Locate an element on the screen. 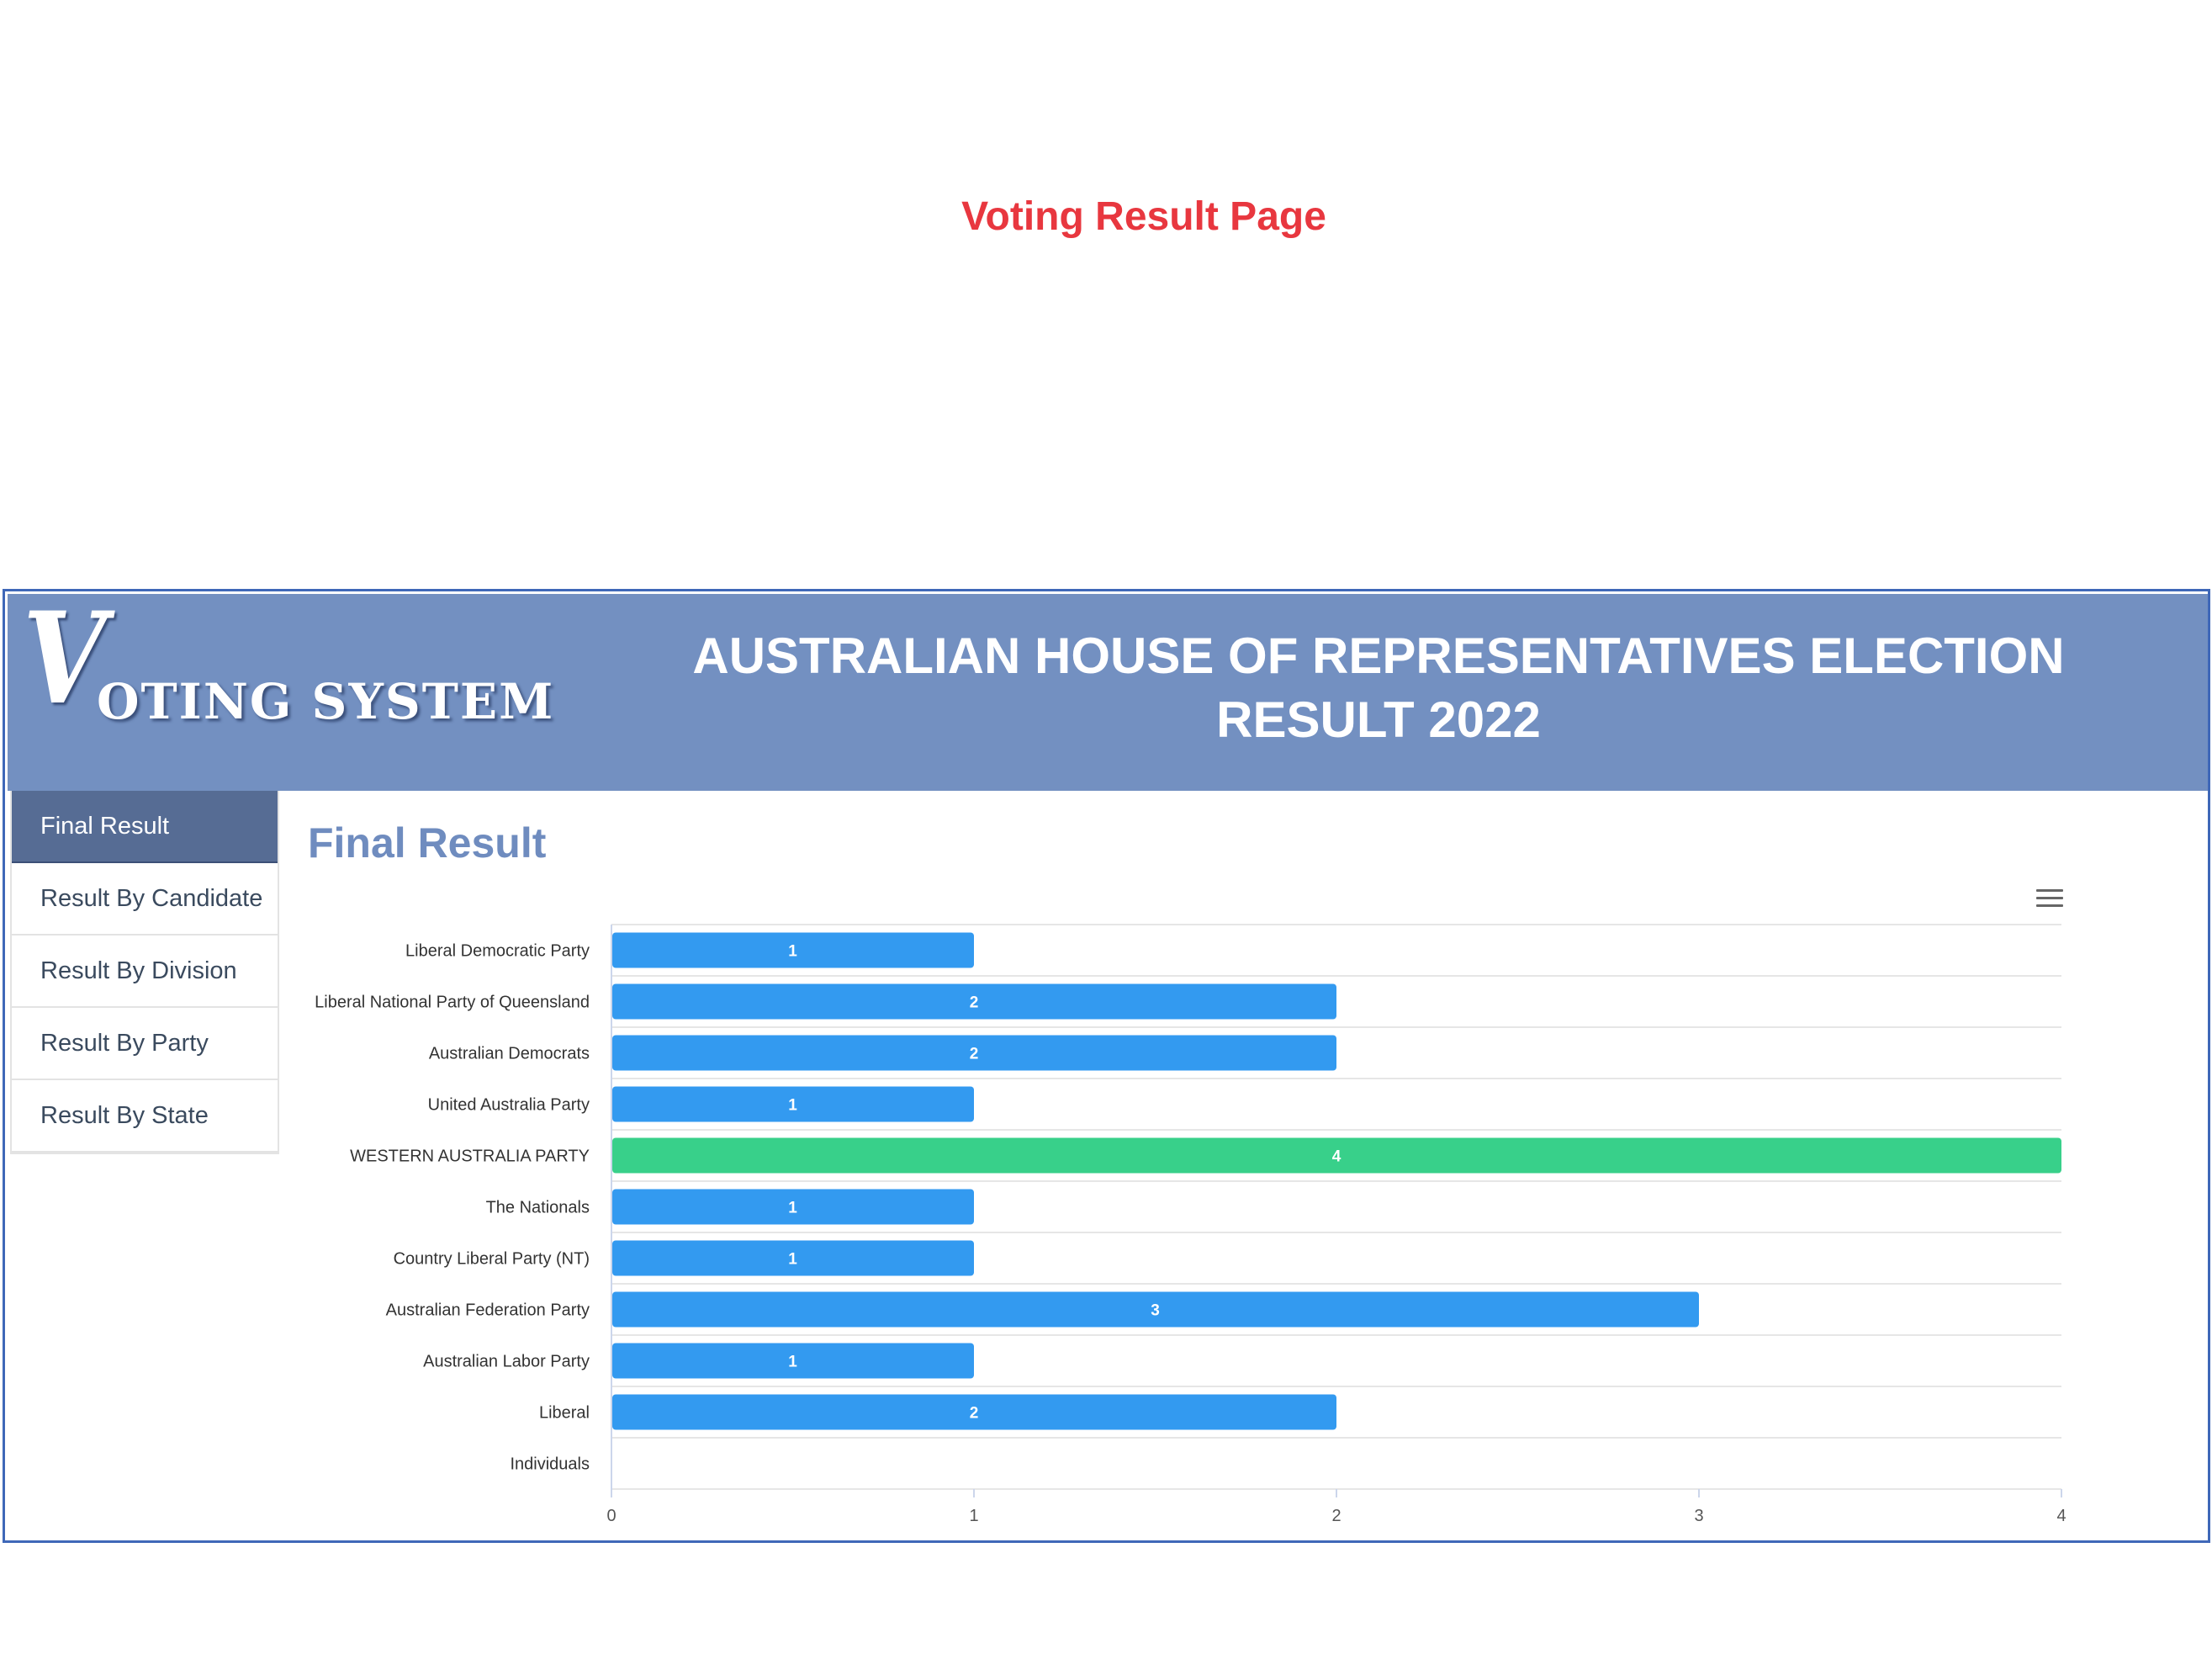 The width and height of the screenshot is (2212, 1659). data-label: 3 is located at coordinates (1155, 1311).